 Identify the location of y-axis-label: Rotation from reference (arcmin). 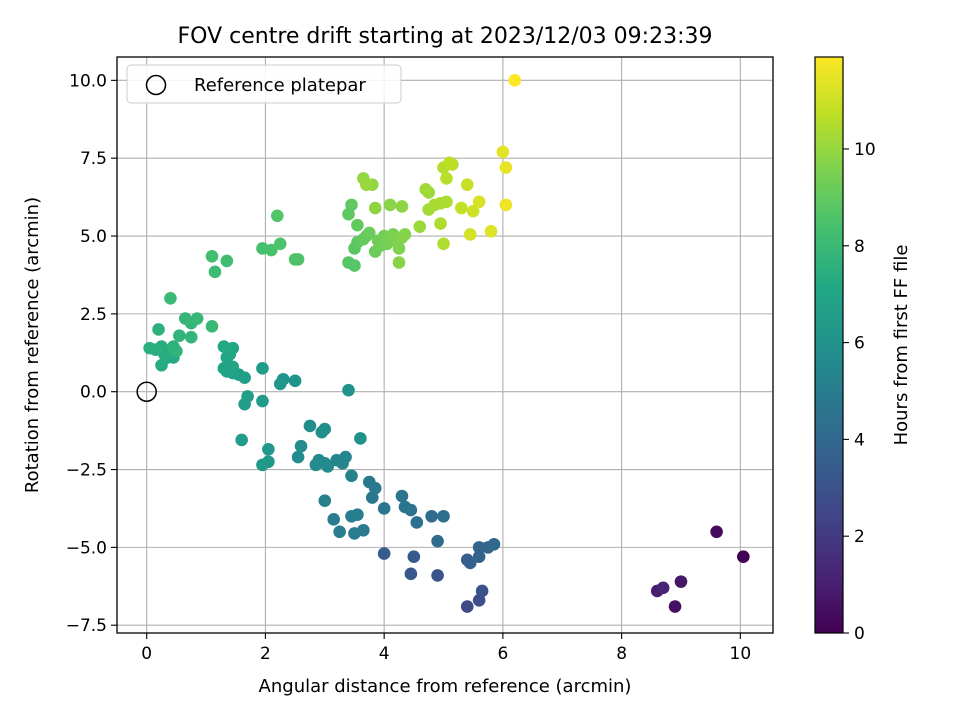
(32, 345).